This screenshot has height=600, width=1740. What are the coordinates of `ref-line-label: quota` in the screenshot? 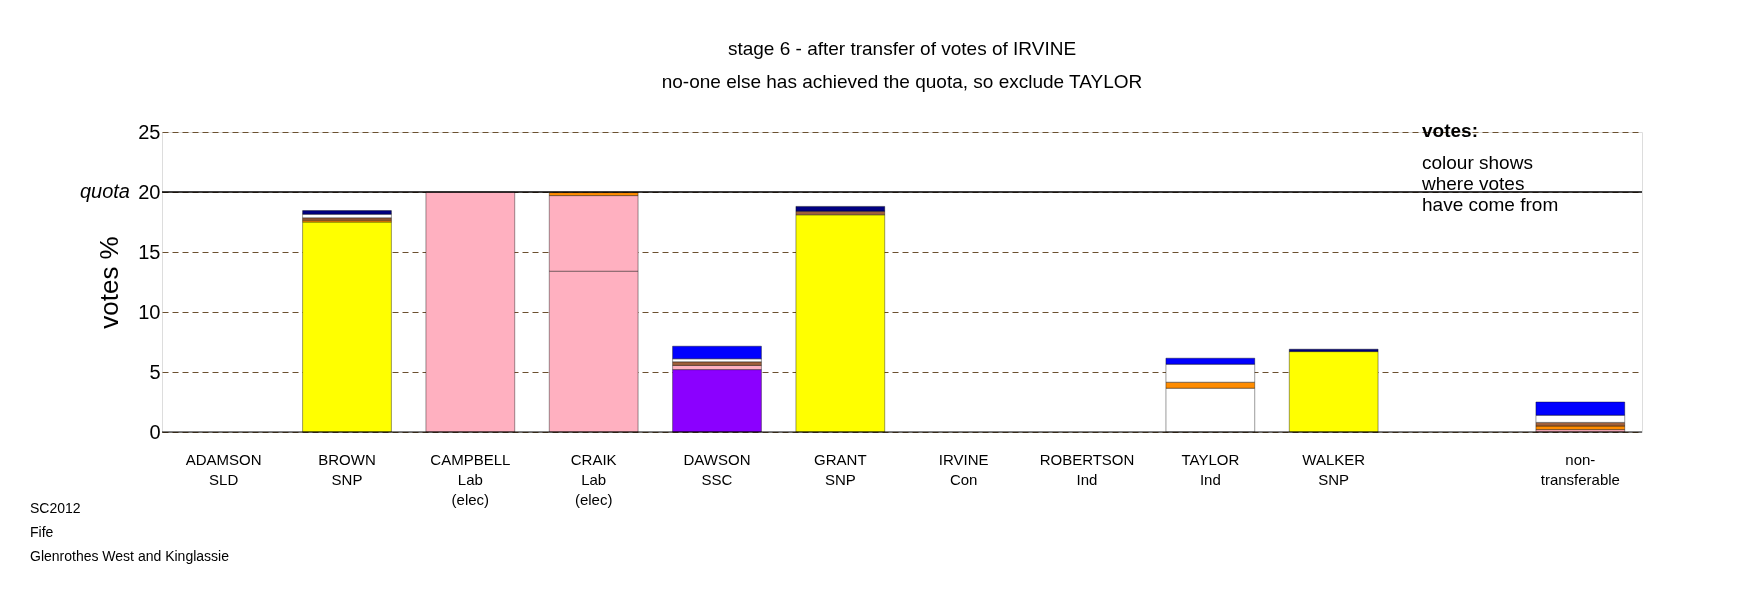 It's located at (104, 191).